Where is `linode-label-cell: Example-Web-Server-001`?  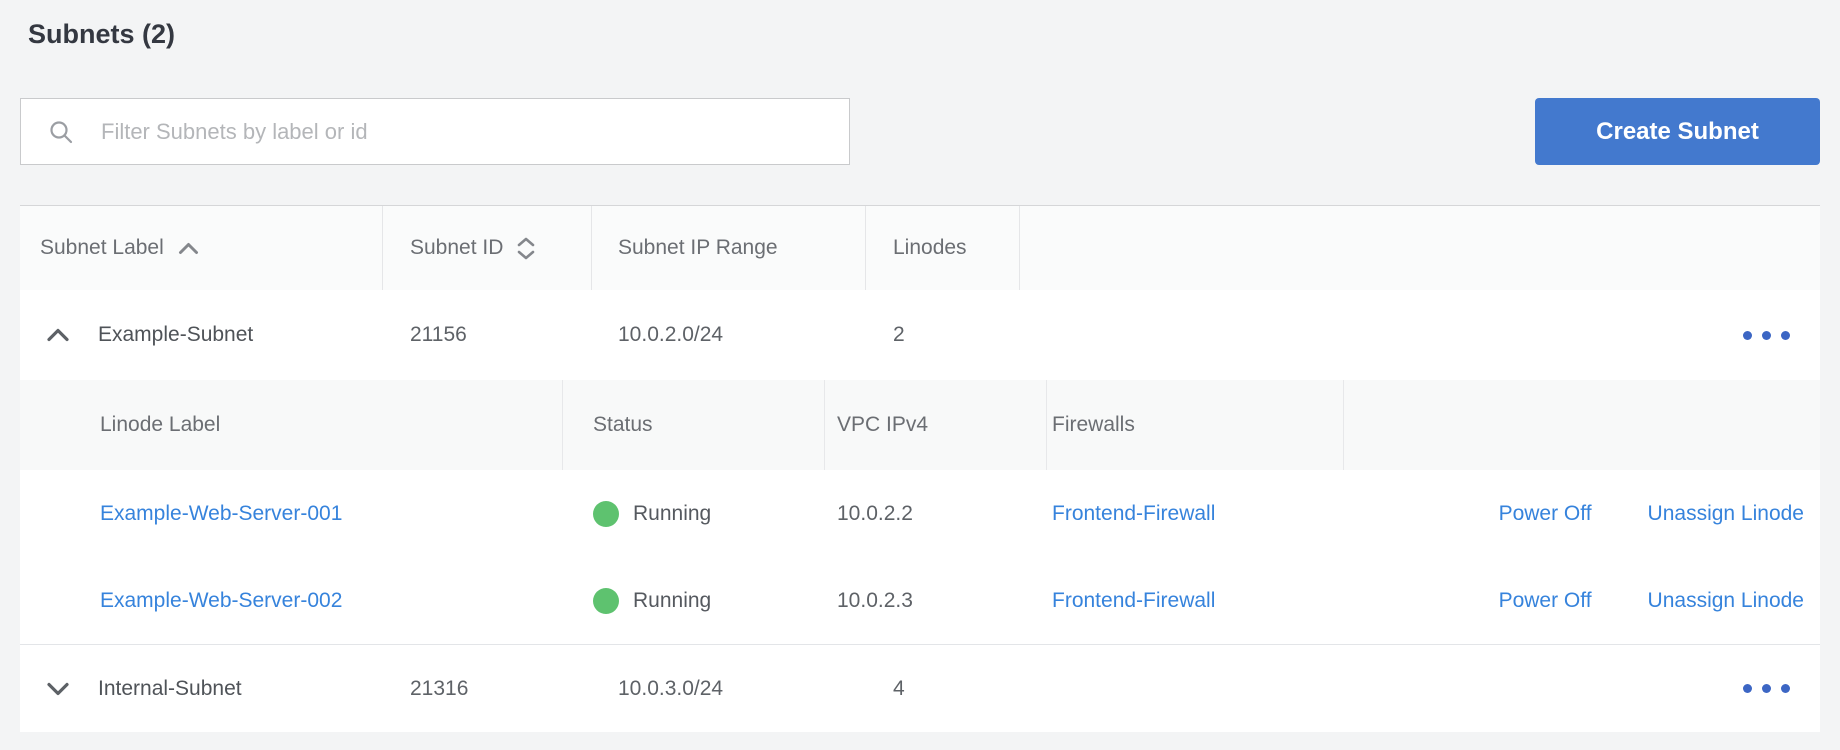
linode-label-cell: Example-Web-Server-001 is located at coordinates (291, 514).